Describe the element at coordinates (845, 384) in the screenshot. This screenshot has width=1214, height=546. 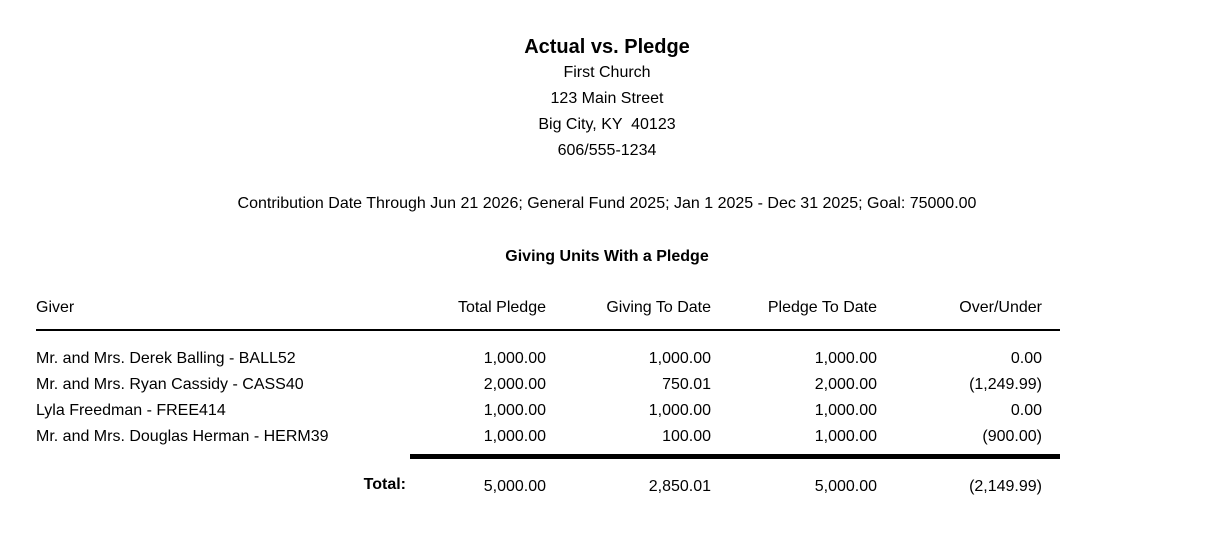
I see `pledge-to-date-value: 2,000.00` at that location.